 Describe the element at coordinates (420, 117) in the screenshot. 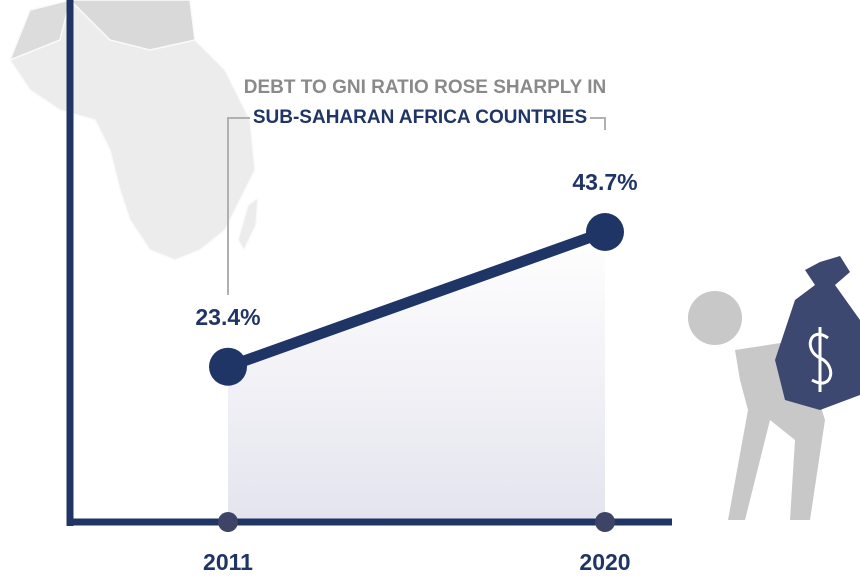

I see `chart-subtitle: SUB-SAHARAN AFRICA COUNTRIES` at that location.